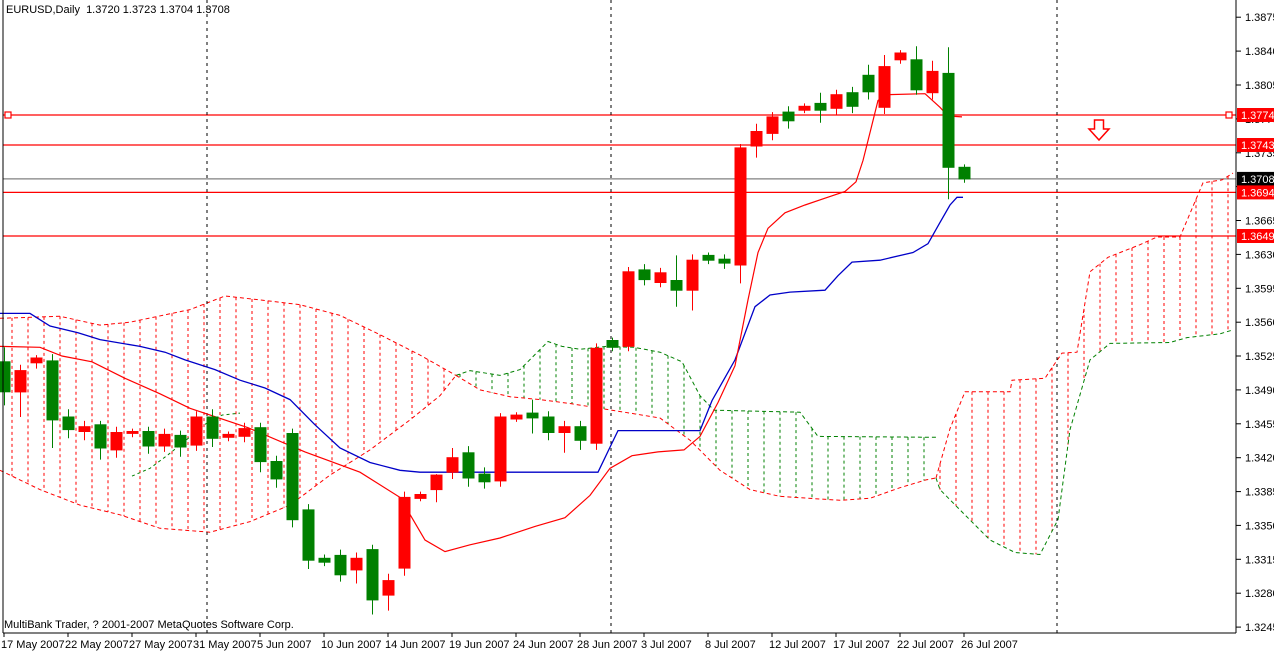 This screenshot has height=651, width=1274. Describe the element at coordinates (666, 645) in the screenshot. I see `date-label: 3 Jul 2007` at that location.